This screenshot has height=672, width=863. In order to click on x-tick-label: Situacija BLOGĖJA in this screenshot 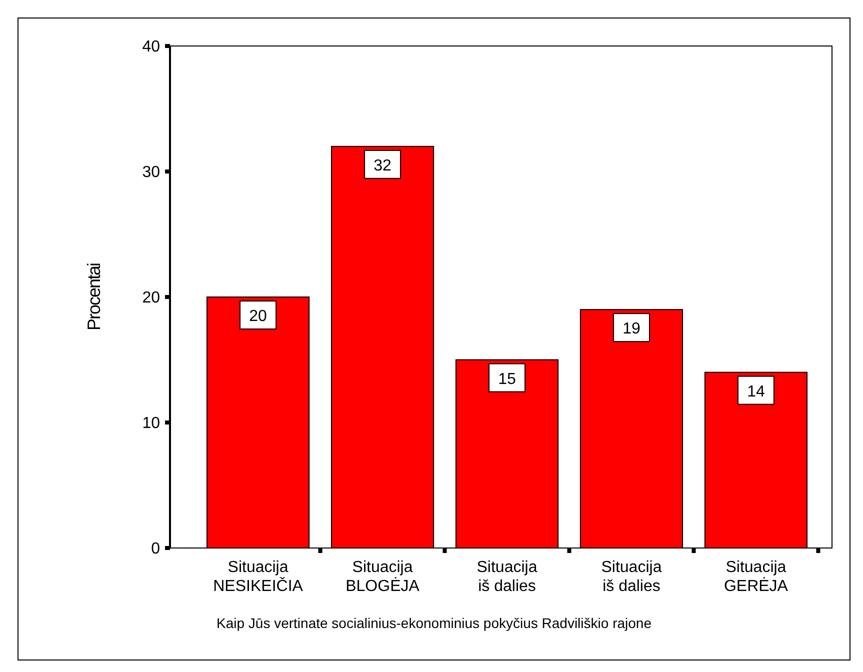, I will do `click(383, 577)`.